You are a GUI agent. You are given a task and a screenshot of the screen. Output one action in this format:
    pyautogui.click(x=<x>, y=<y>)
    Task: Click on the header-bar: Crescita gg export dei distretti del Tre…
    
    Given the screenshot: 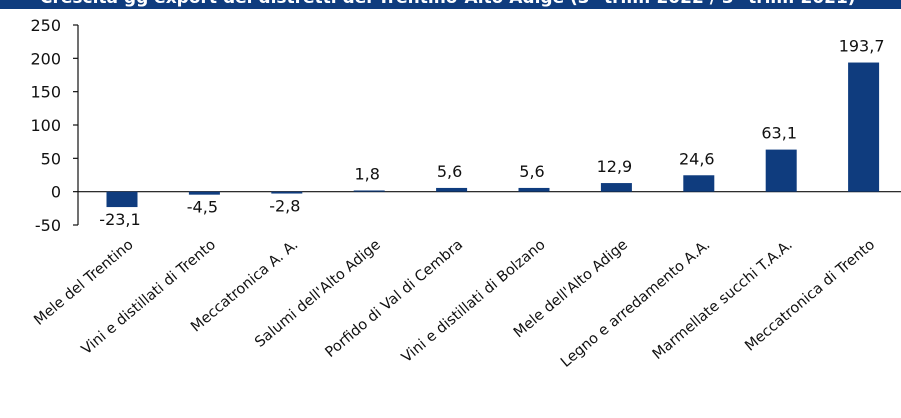 What is the action you would take?
    pyautogui.click(x=450, y=4)
    